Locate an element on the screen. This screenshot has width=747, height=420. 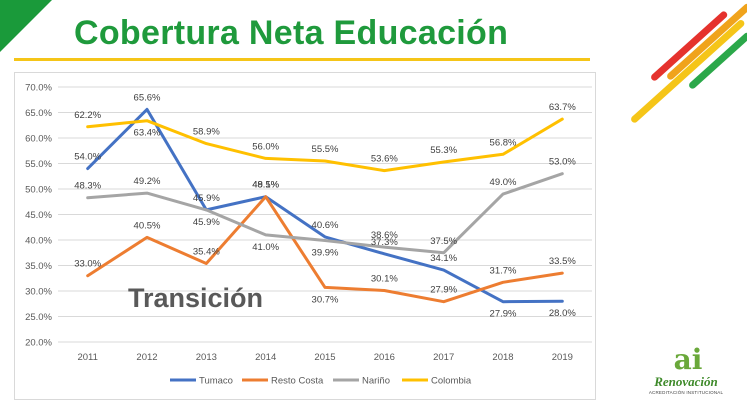
data-label: 30.1% is located at coordinates (384, 278).